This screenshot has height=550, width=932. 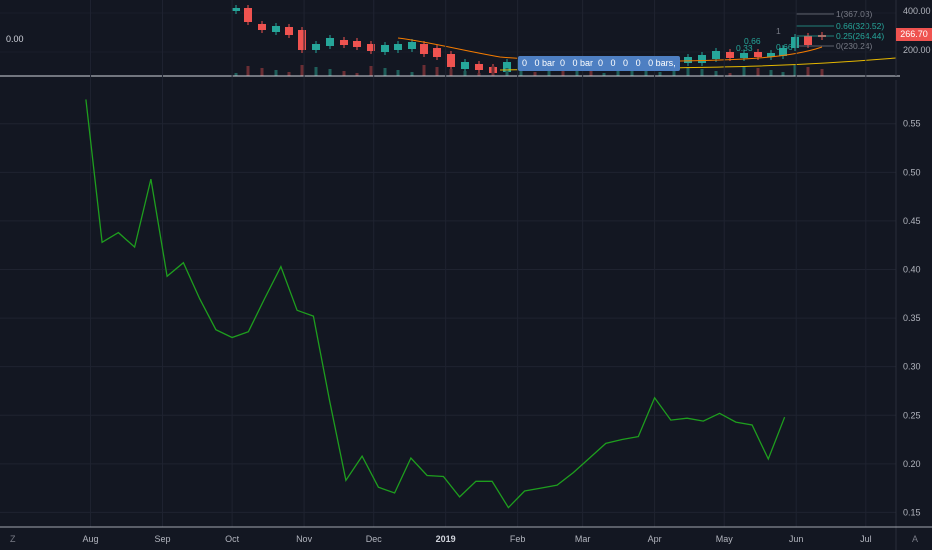 What do you see at coordinates (232, 539) in the screenshot?
I see `x-tick-label: Oct` at bounding box center [232, 539].